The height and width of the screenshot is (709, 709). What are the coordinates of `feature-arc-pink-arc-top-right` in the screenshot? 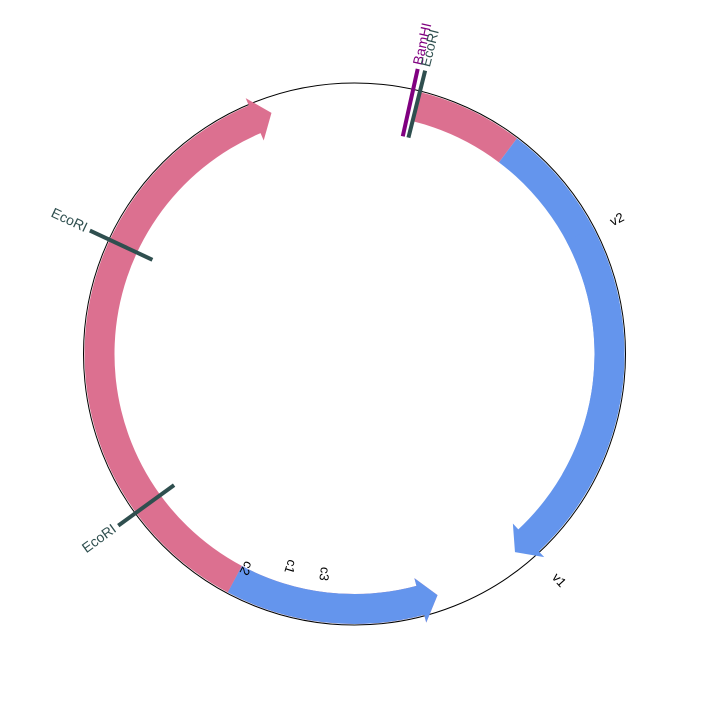 It's located at (464, 127).